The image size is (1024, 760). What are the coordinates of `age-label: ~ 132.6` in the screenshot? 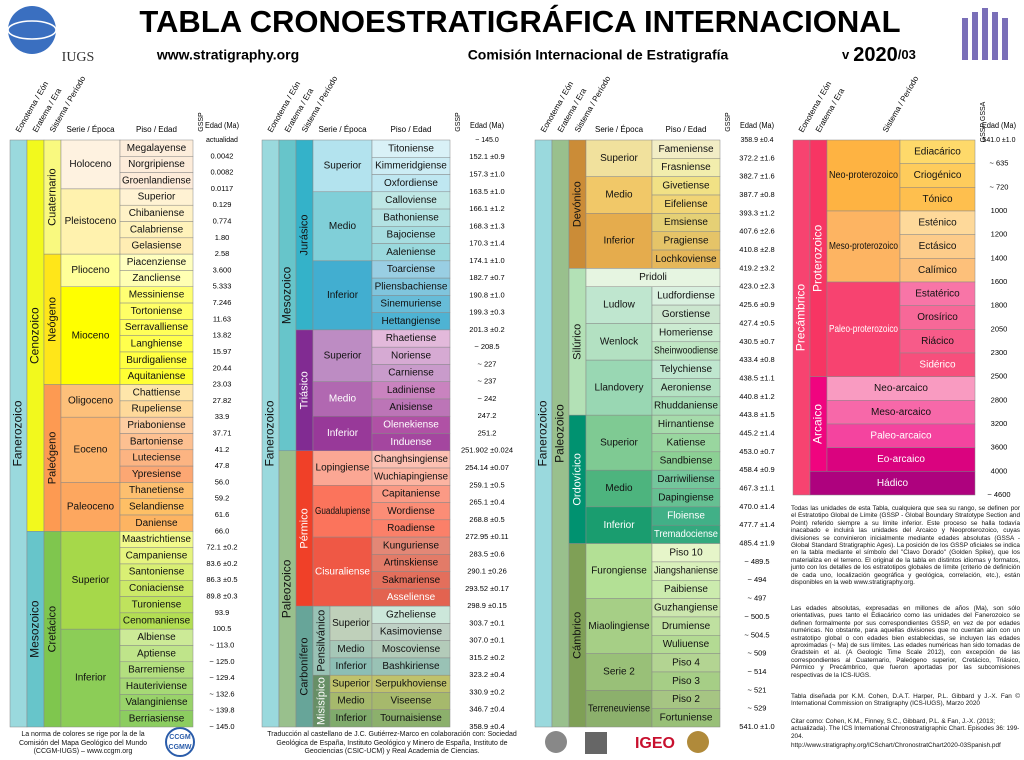 It's located at (221, 693).